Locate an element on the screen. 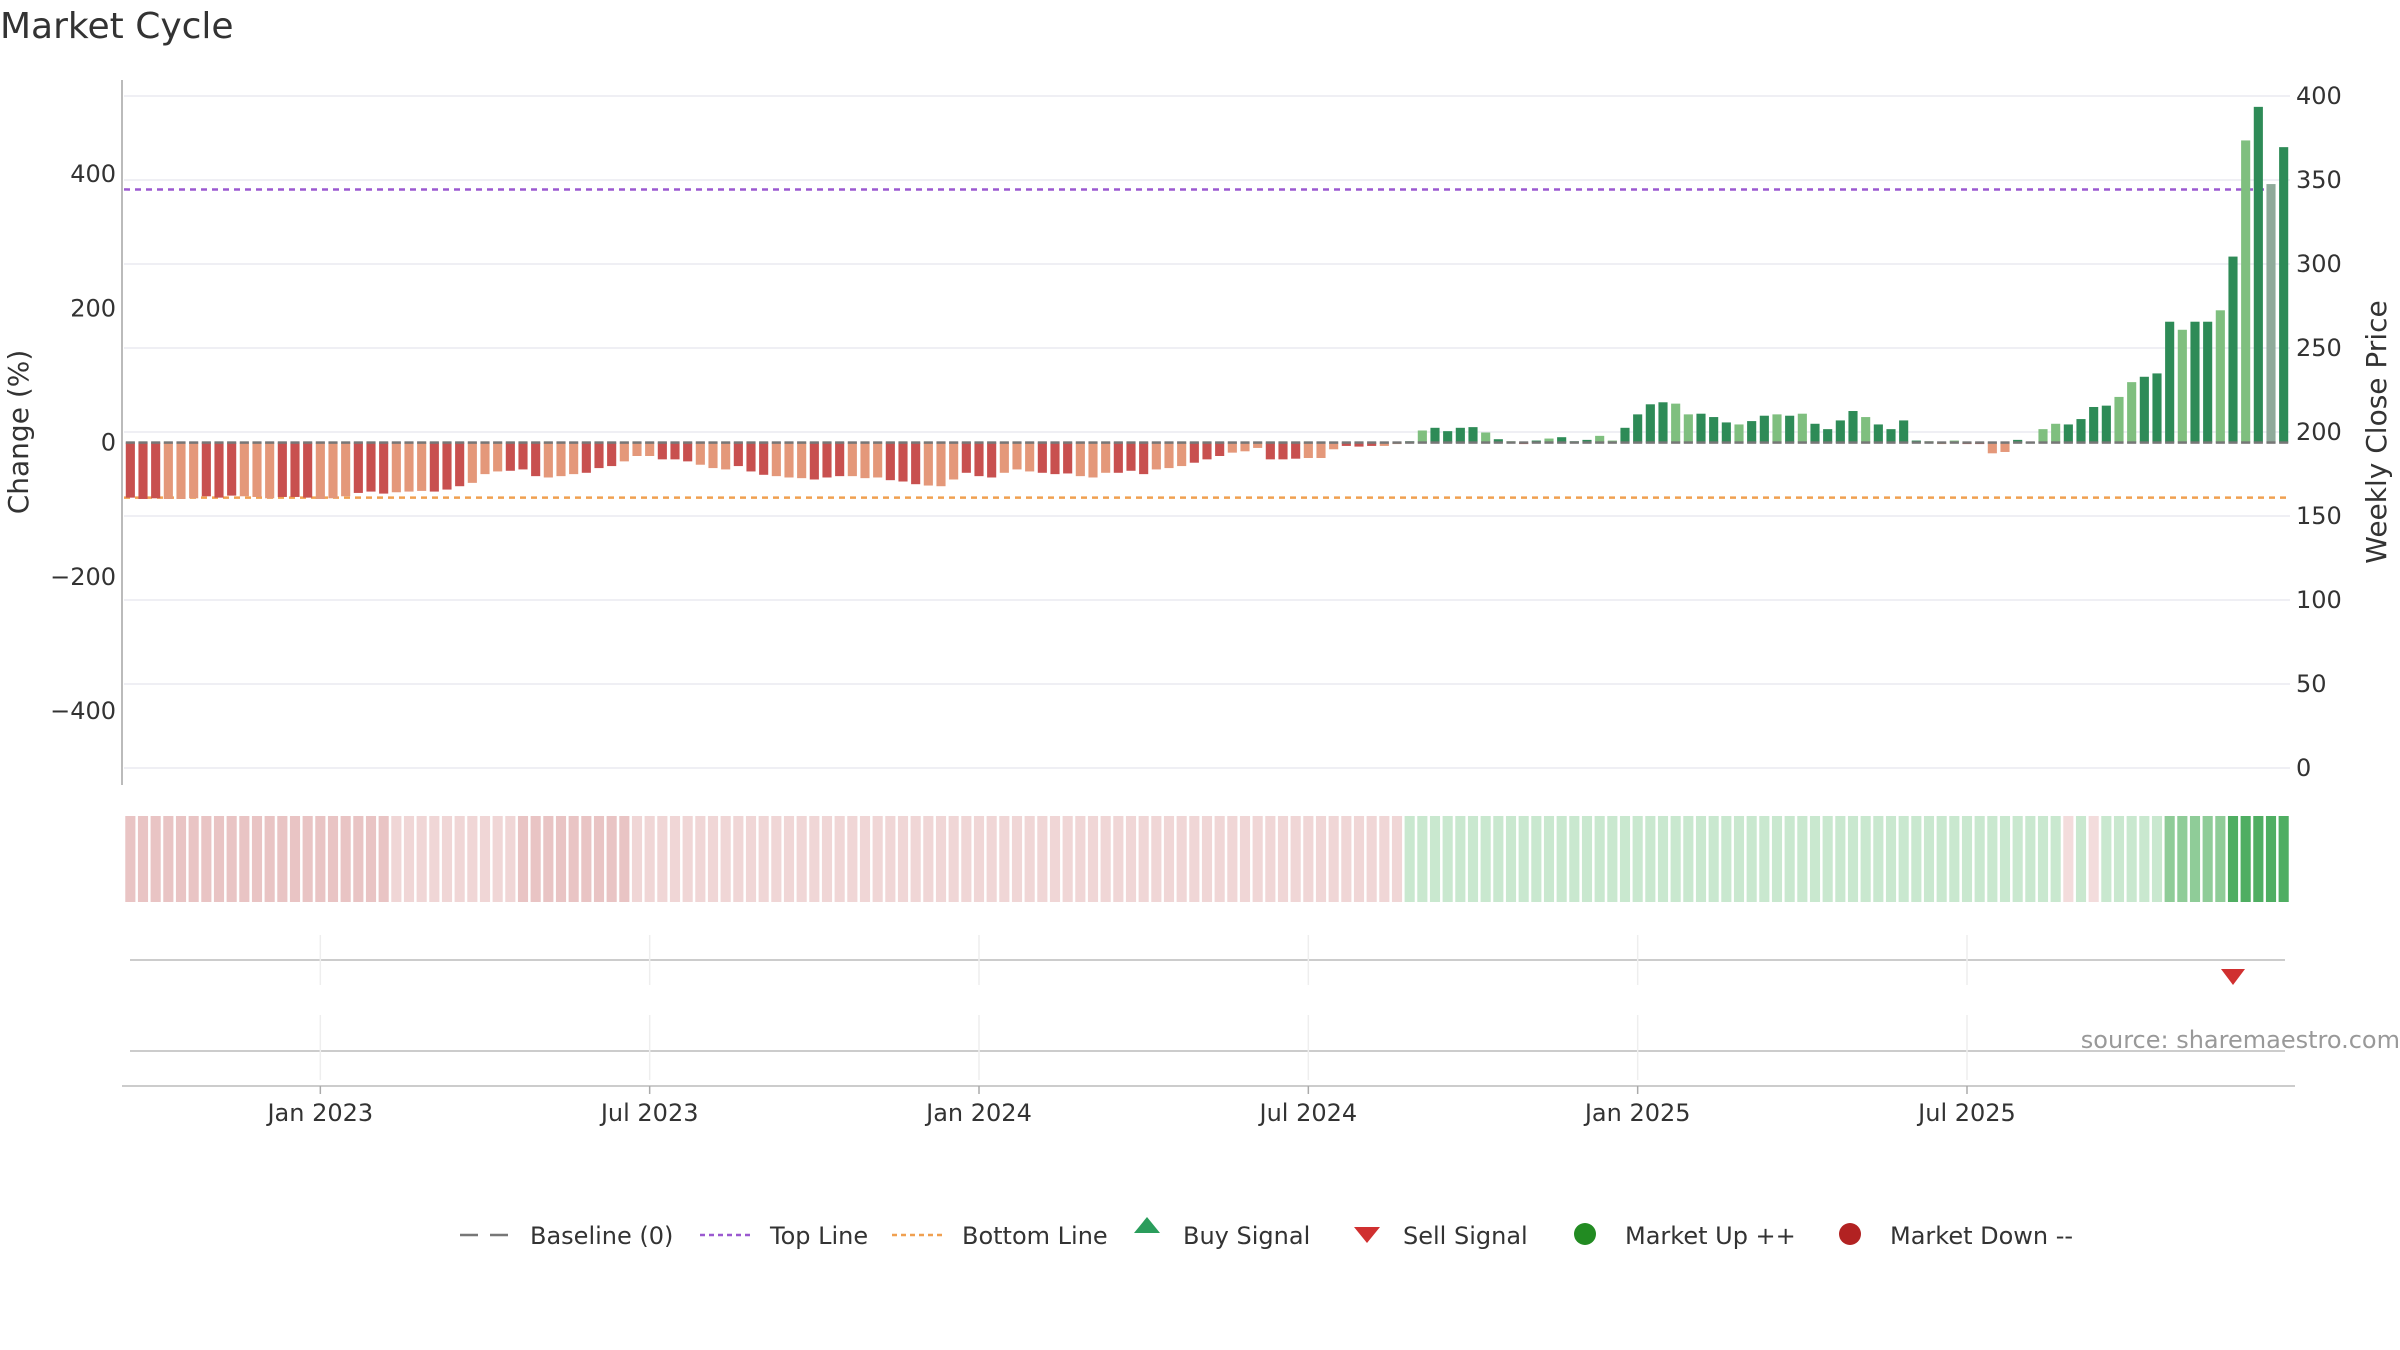  legend-label: Buy Signal is located at coordinates (1246, 1236).